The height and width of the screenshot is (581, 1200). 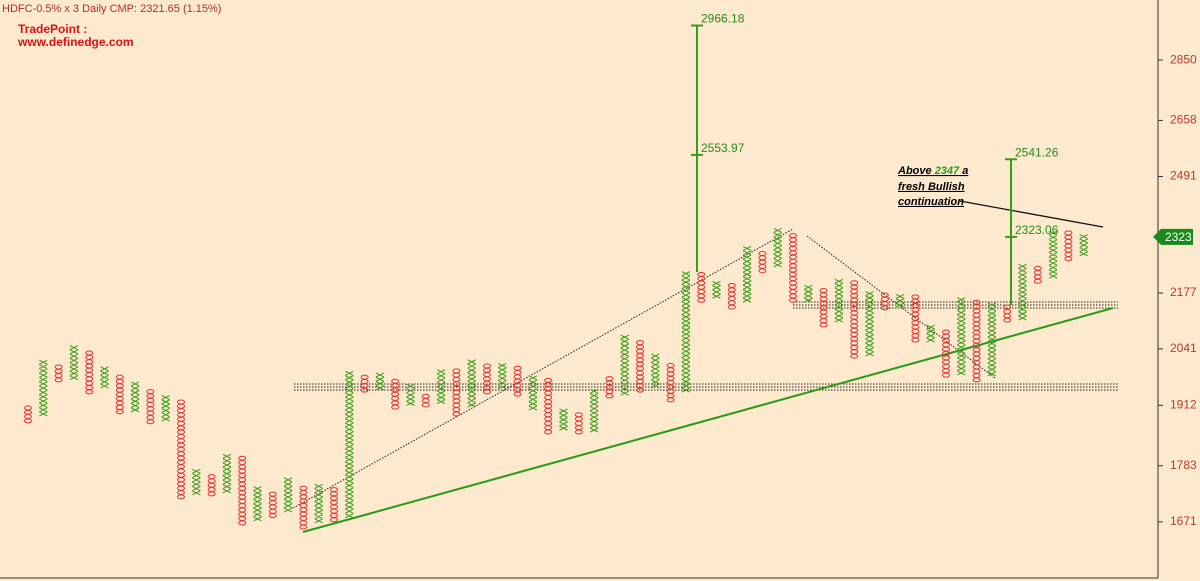 What do you see at coordinates (1183, 521) in the screenshot?
I see `y-tick-label: 1671` at bounding box center [1183, 521].